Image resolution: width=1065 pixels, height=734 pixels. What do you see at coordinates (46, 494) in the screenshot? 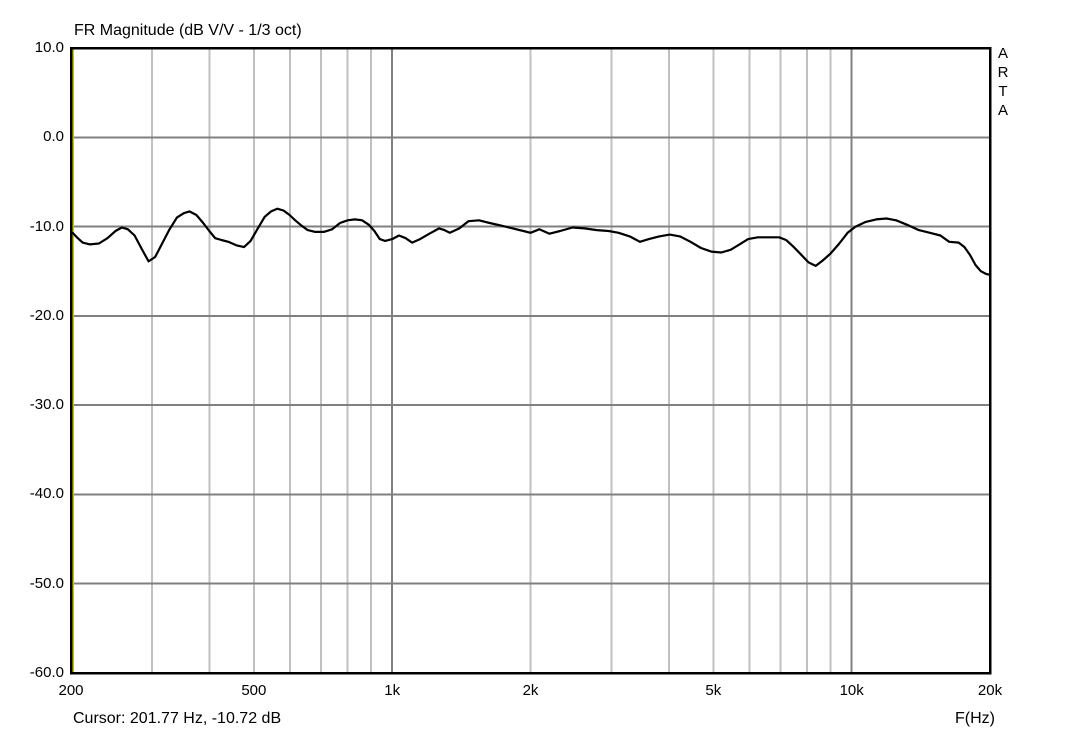
I see `y-tick-label: -40.0` at bounding box center [46, 494].